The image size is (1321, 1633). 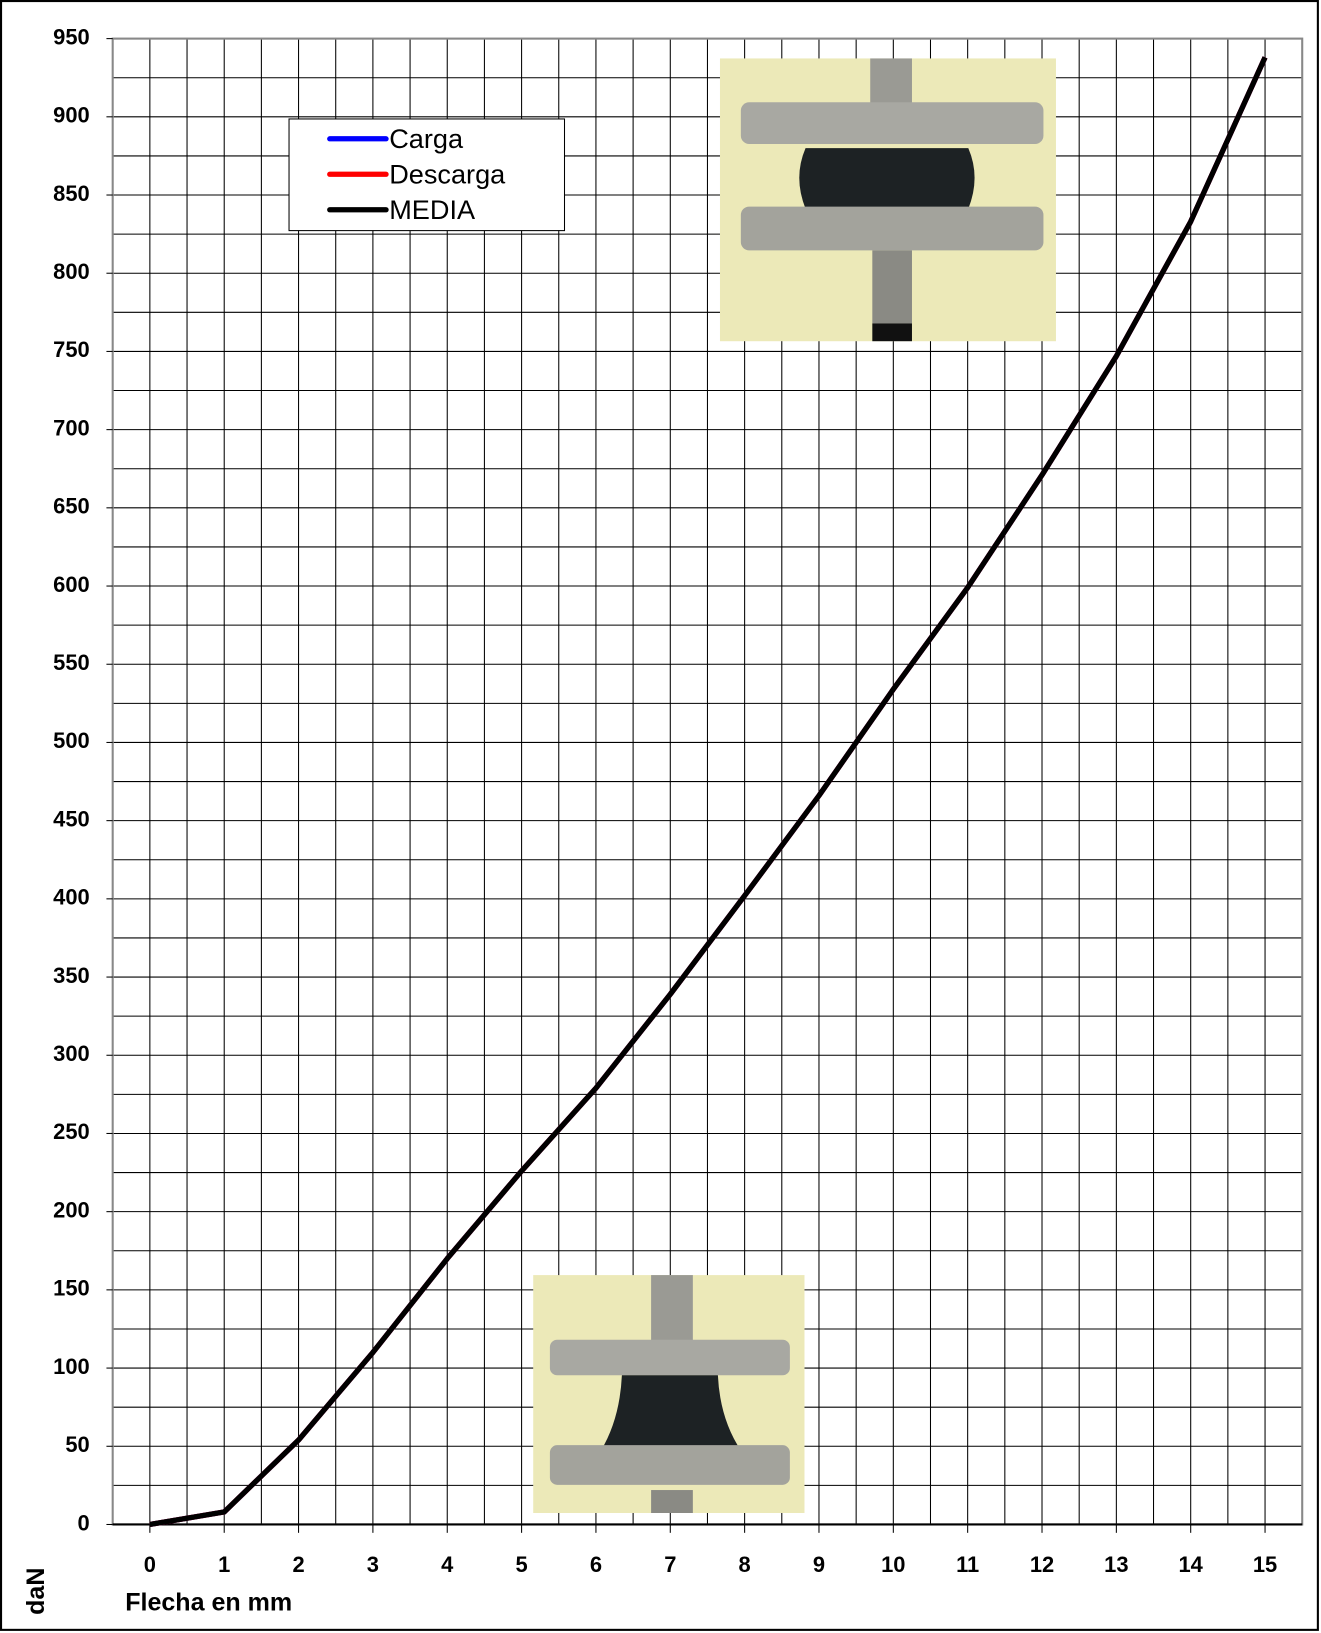 What do you see at coordinates (893, 1564) in the screenshot?
I see `x-tick-label: 10` at bounding box center [893, 1564].